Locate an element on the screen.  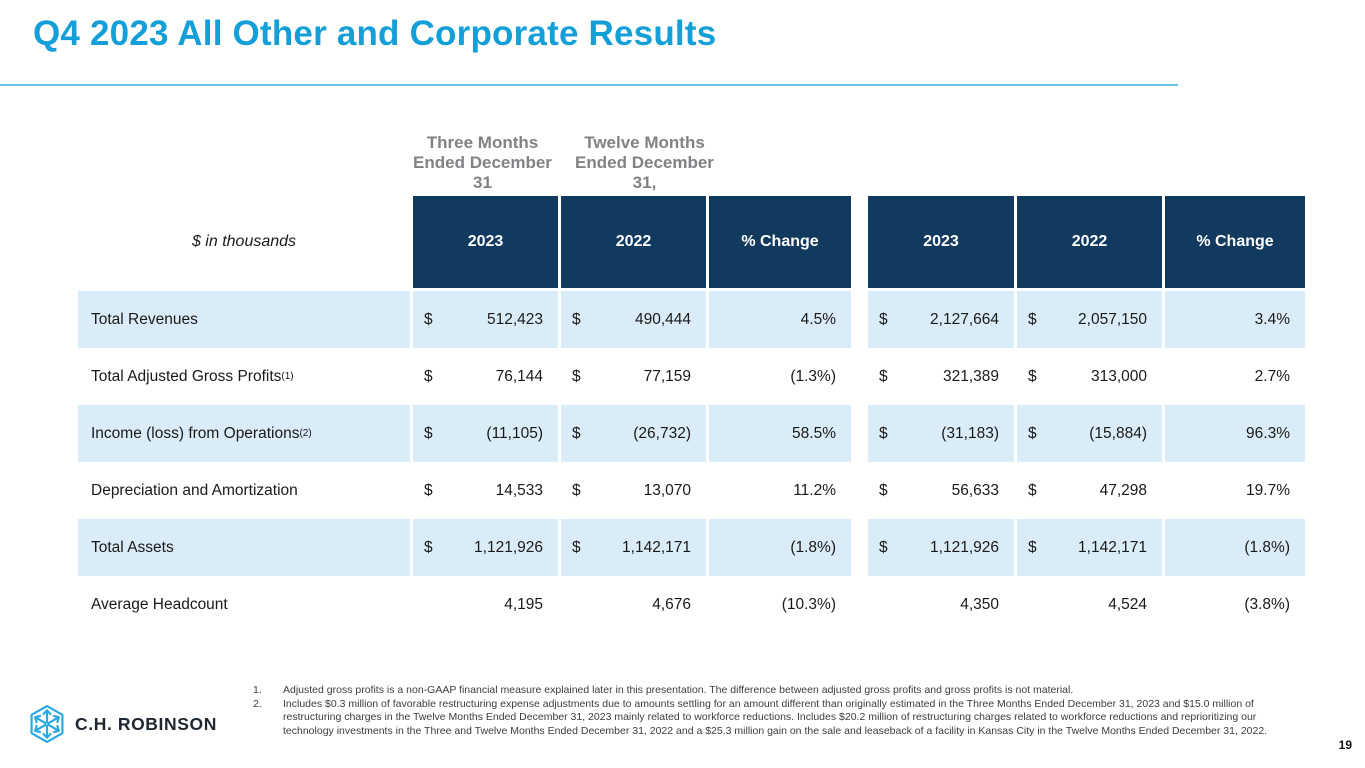
cell-twm-change: 2.7% is located at coordinates (1235, 376).